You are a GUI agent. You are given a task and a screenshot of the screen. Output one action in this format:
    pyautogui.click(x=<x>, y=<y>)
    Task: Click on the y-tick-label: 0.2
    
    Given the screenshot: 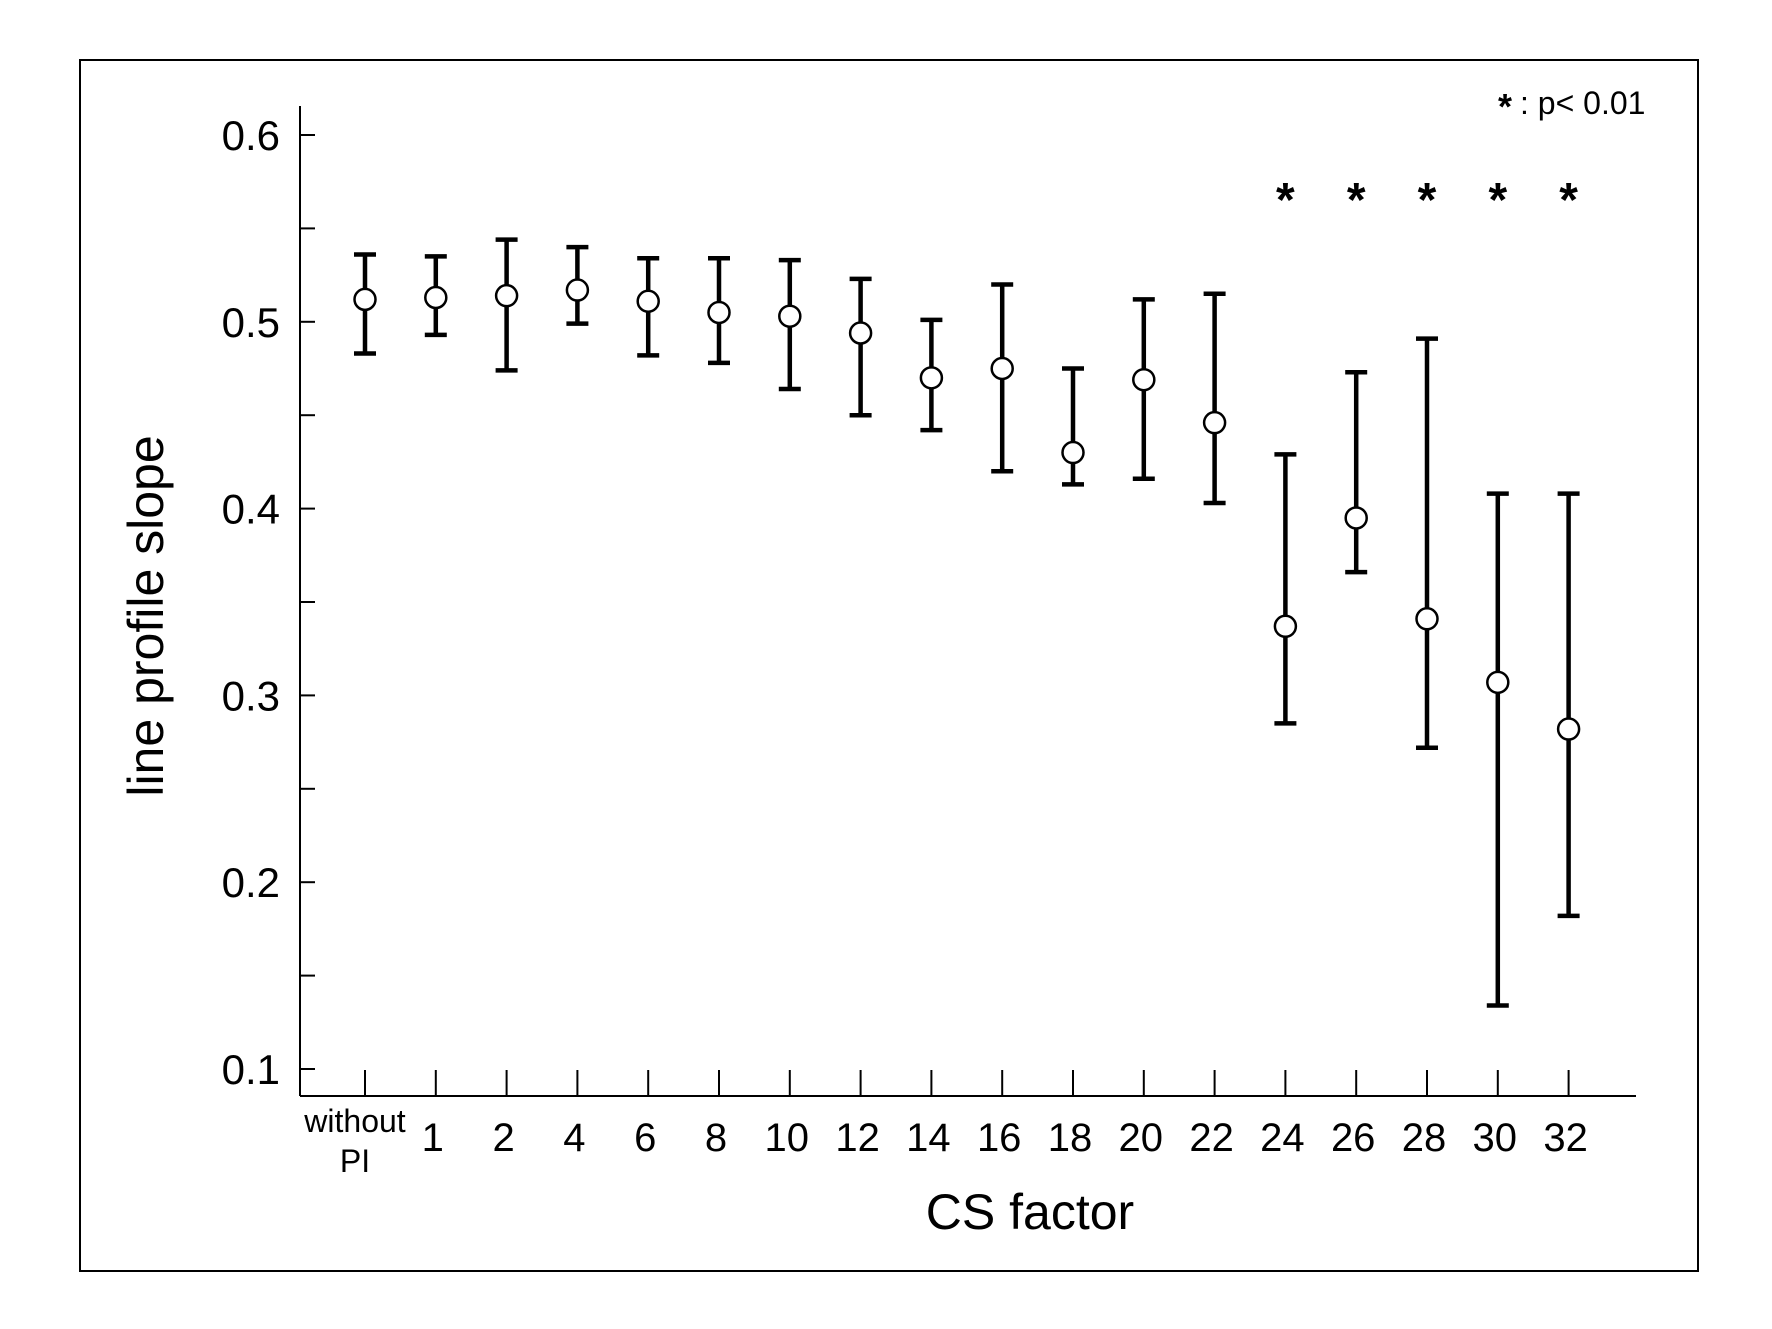 What is the action you would take?
    pyautogui.click(x=251, y=882)
    